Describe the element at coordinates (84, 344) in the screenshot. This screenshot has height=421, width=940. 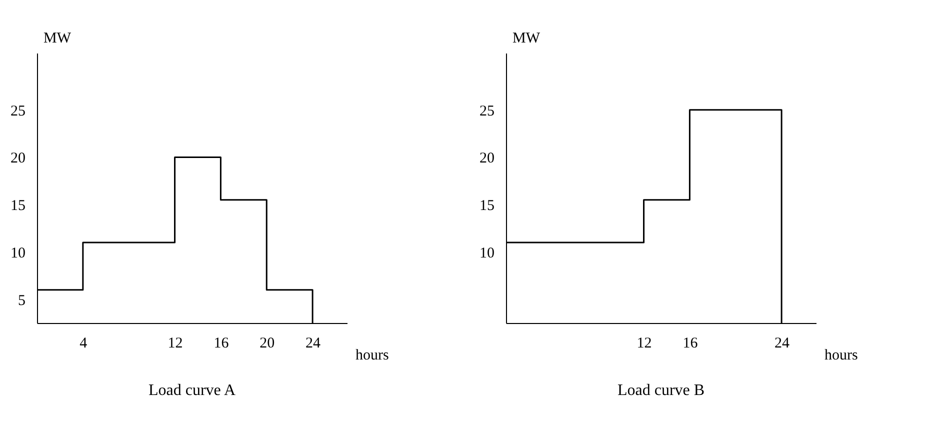
I see `x-tick-label: 4` at that location.